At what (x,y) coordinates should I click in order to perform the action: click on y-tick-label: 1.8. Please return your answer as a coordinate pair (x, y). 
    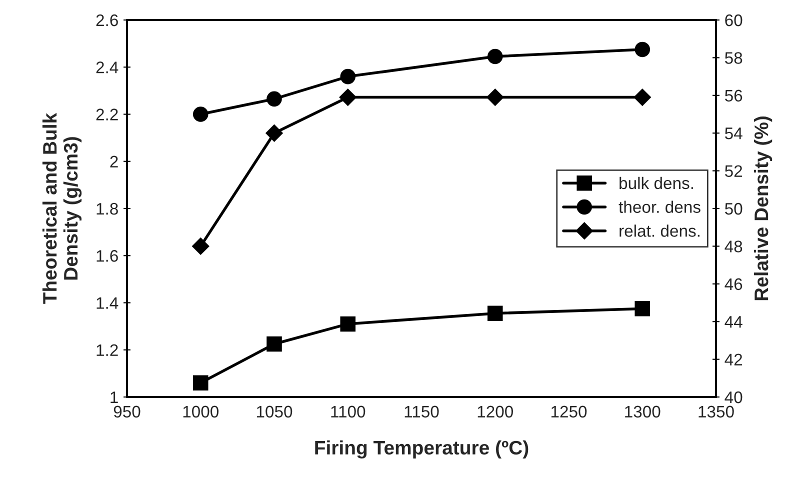
    Looking at the image, I should click on (107, 208).